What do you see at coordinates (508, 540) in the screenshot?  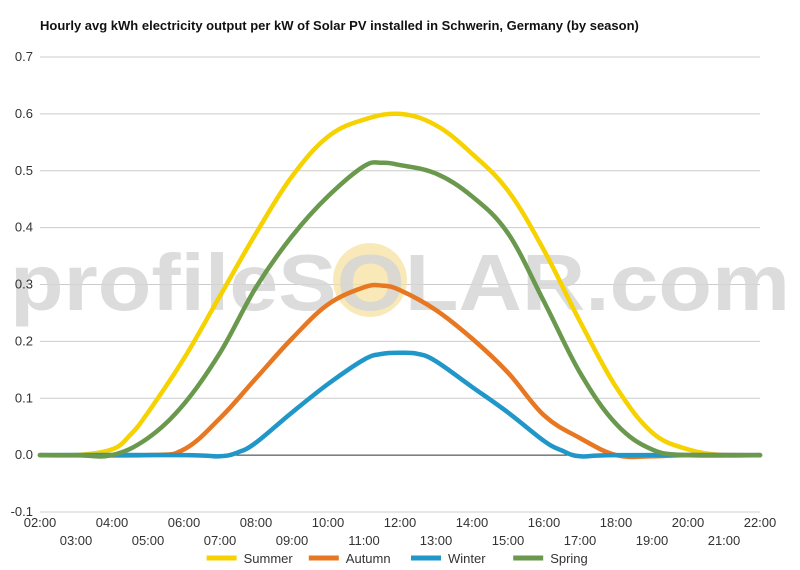 I see `x-tick-label: 15:00` at bounding box center [508, 540].